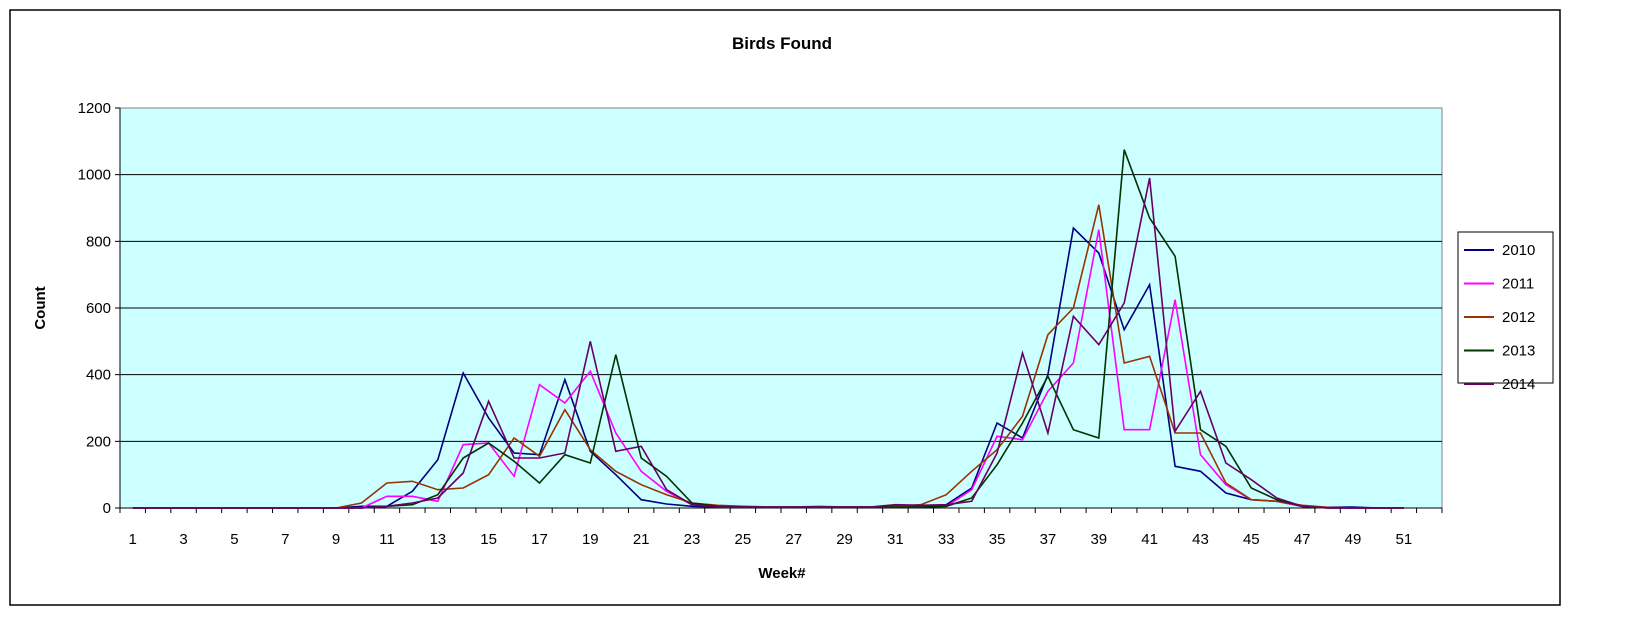  Describe the element at coordinates (1098, 539) in the screenshot. I see `x-tick-label: 39` at that location.